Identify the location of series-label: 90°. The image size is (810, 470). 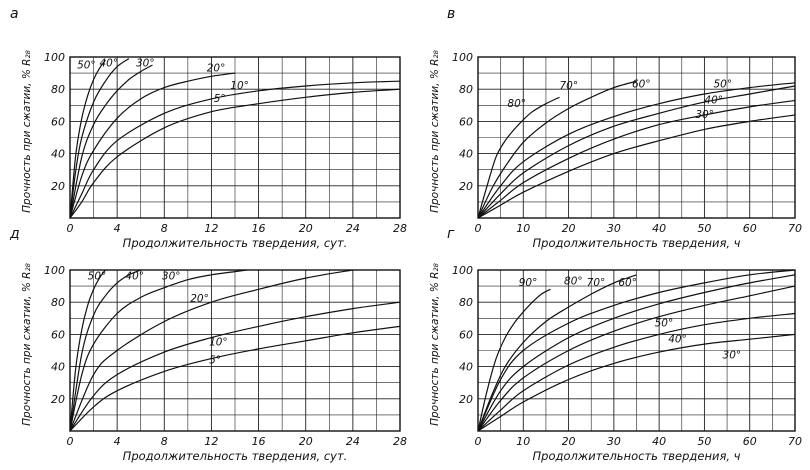
(528, 283).